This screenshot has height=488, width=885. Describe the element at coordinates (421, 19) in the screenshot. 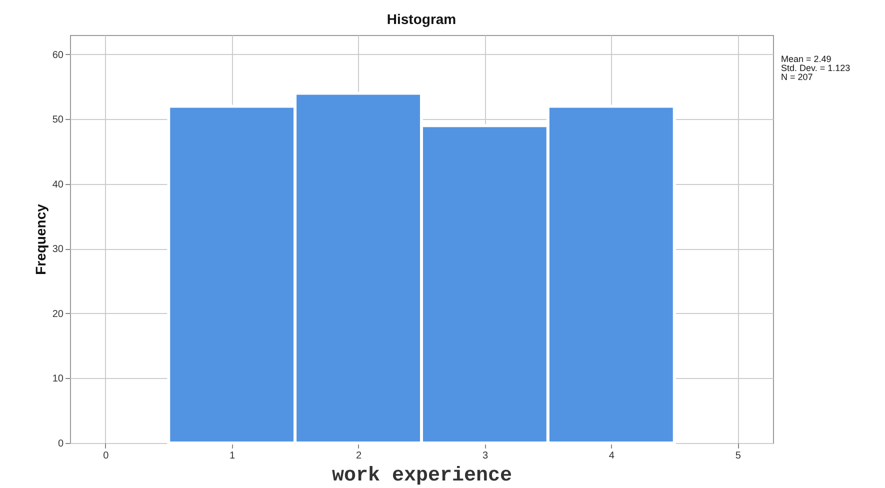

I see `chart-title: Histogram` at that location.